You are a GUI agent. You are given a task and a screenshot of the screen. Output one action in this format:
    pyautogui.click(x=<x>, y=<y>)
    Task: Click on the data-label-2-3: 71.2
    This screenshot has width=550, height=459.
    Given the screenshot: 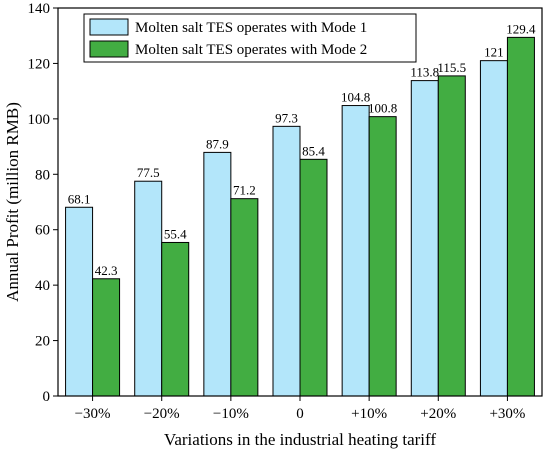 What is the action you would take?
    pyautogui.click(x=244, y=190)
    